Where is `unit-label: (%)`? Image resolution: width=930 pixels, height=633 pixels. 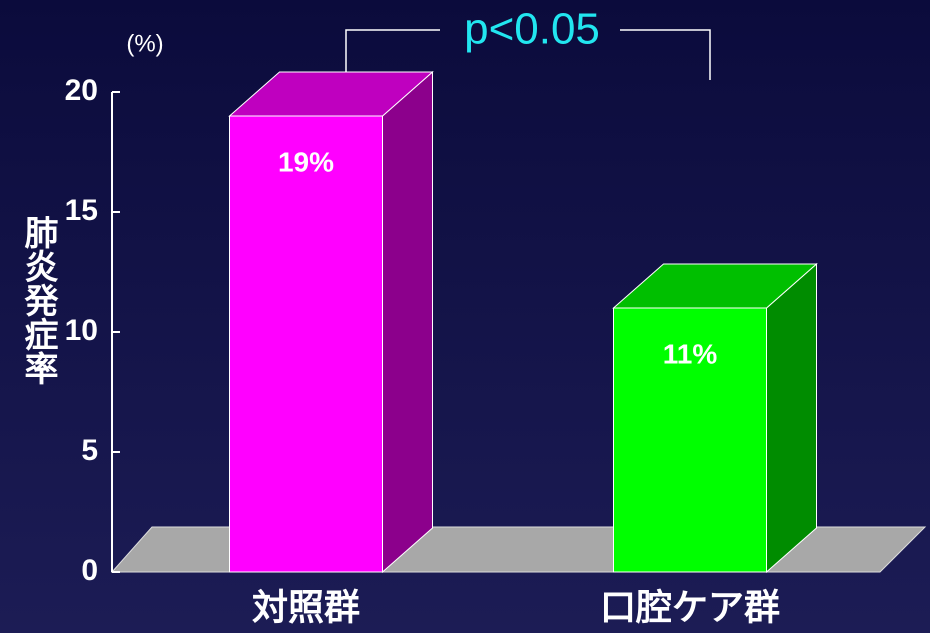 unit-label: (%) is located at coordinates (144, 43).